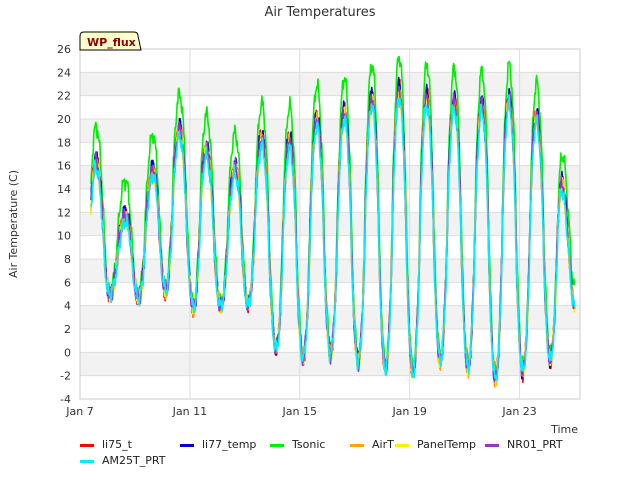 This screenshot has height=480, width=640. I want to click on y-tick-label: 26, so click(64, 49).